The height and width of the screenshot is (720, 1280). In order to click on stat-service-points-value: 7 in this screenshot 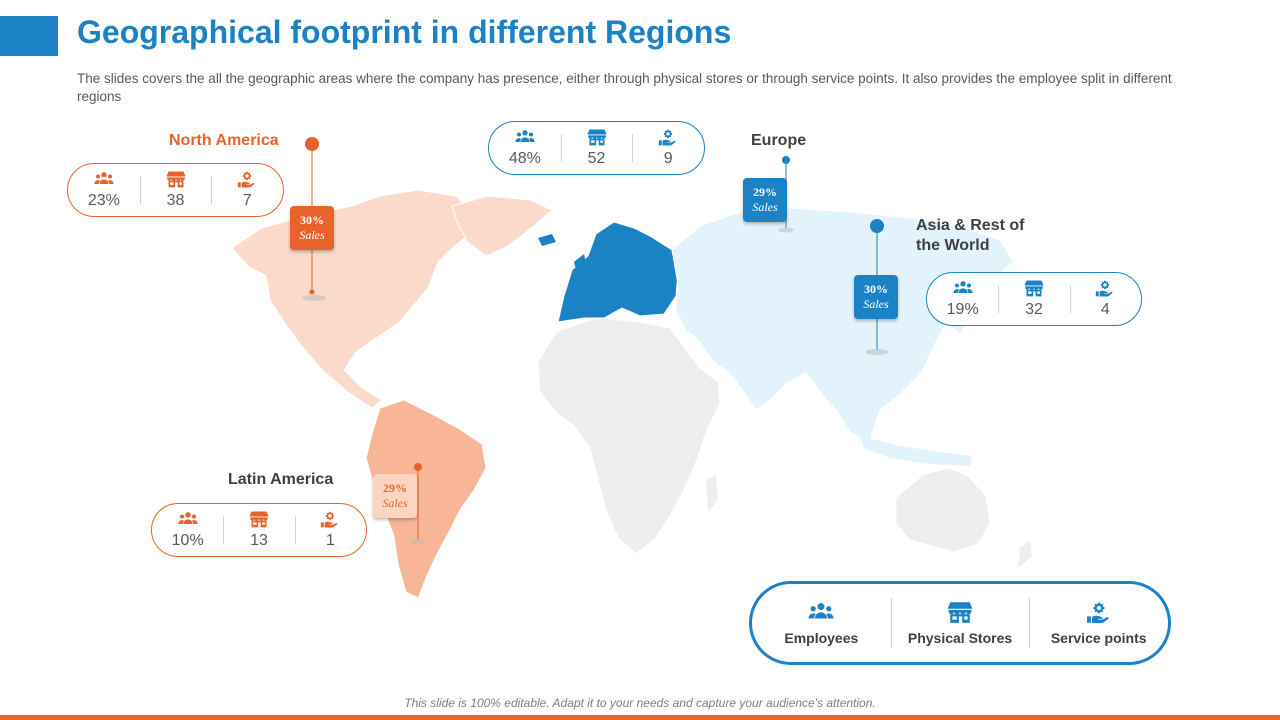, I will do `click(247, 200)`.